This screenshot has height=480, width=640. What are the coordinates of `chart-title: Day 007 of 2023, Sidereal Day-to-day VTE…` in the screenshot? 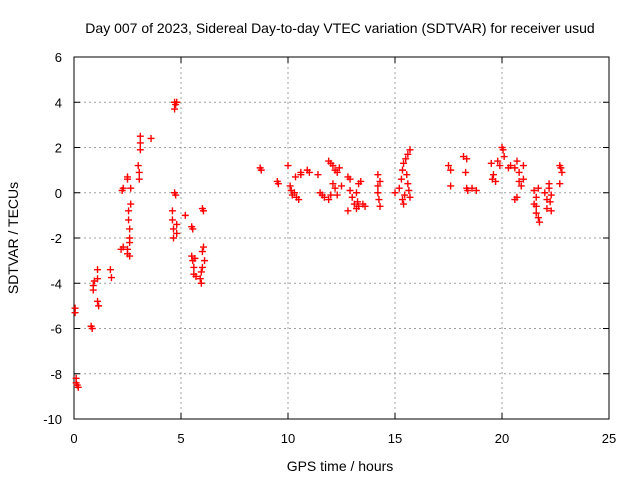 It's located at (339, 28).